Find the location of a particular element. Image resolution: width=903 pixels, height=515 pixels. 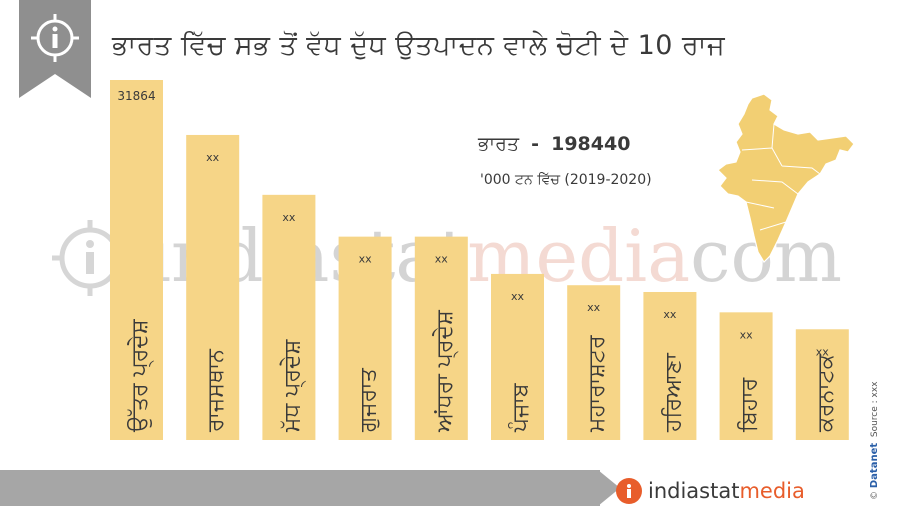

bar-value-label-7: xx is located at coordinates (594, 307).